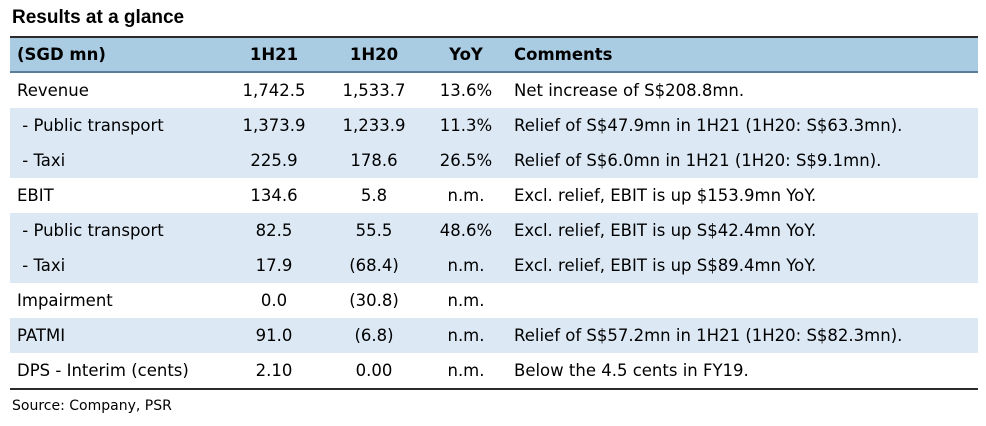 This screenshot has width=986, height=426. I want to click on row-yoy: 48.6%, so click(466, 230).